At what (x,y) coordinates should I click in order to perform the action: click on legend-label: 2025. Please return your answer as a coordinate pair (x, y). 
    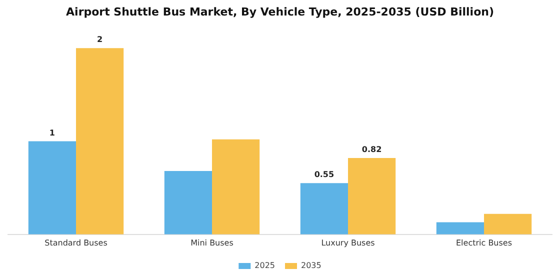
    Looking at the image, I should click on (264, 265).